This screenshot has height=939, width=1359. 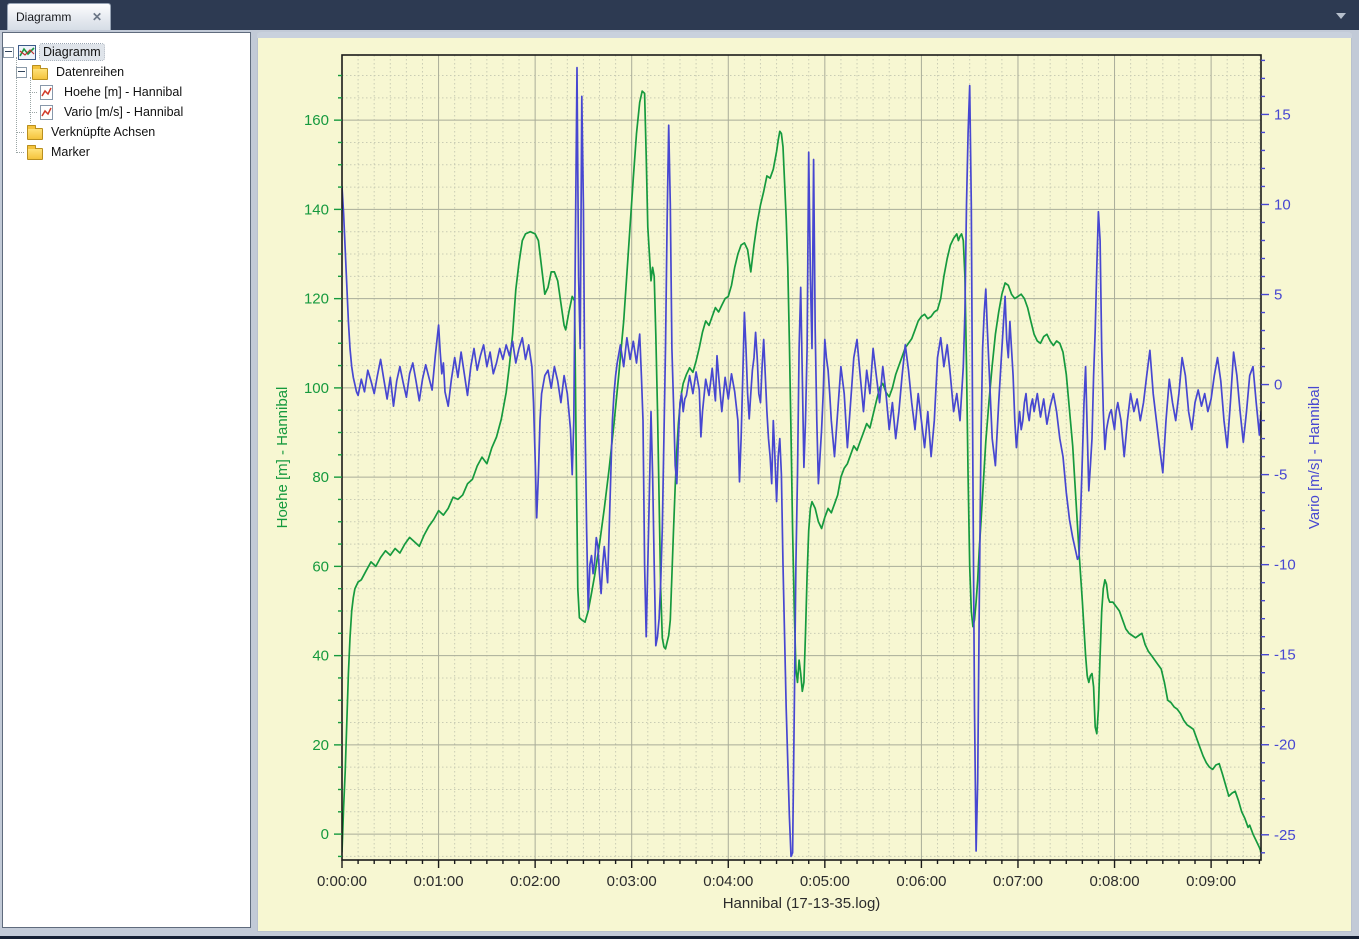 What do you see at coordinates (316, 209) in the screenshot?
I see `y-left-tick-label: 140` at bounding box center [316, 209].